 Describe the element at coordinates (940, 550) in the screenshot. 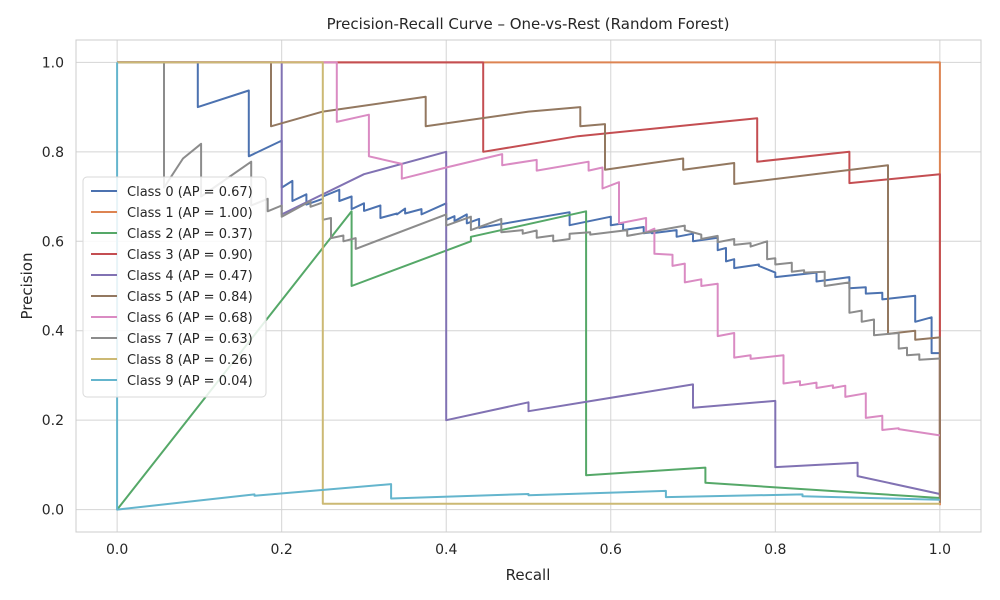

I see `x-tick-label: 1.0` at that location.